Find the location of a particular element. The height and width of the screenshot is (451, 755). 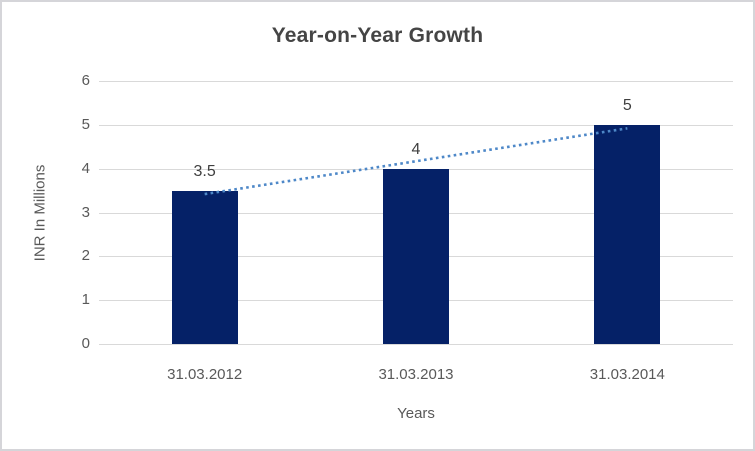

y-tick-label-4: 4 is located at coordinates (85, 168).